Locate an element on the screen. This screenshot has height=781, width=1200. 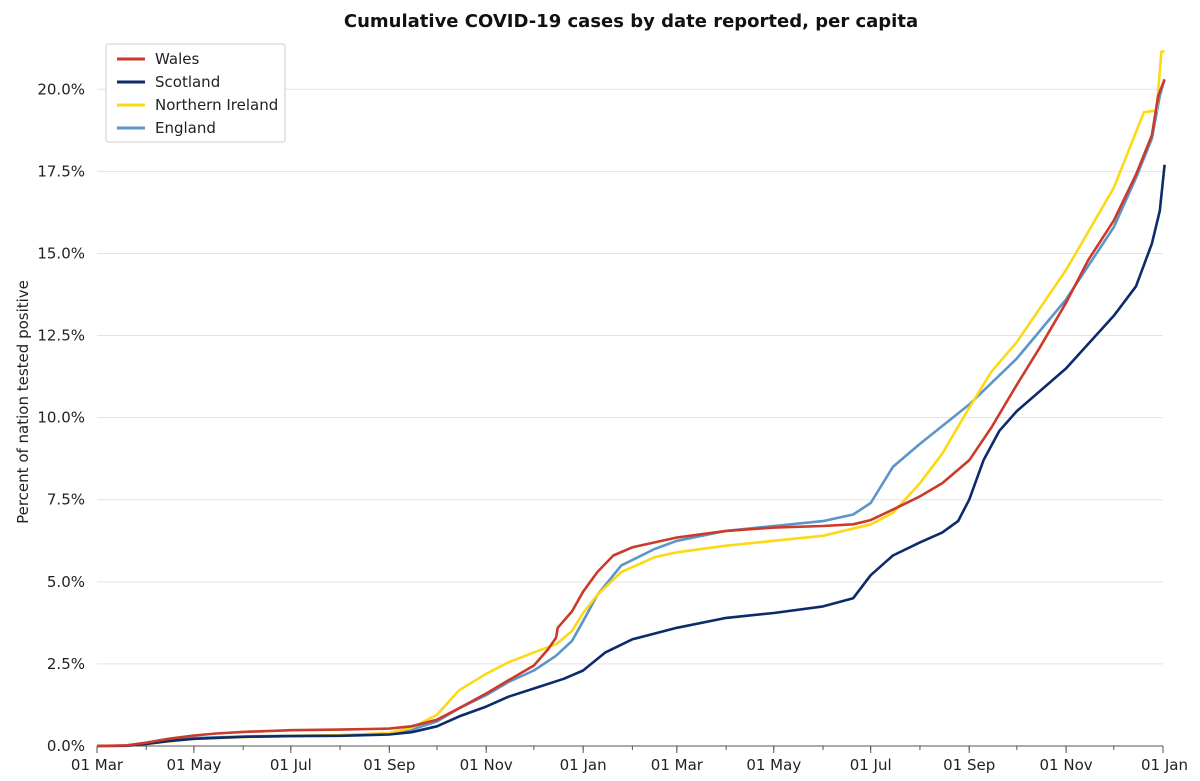
y-tick-label: 12.5% is located at coordinates (61, 336).